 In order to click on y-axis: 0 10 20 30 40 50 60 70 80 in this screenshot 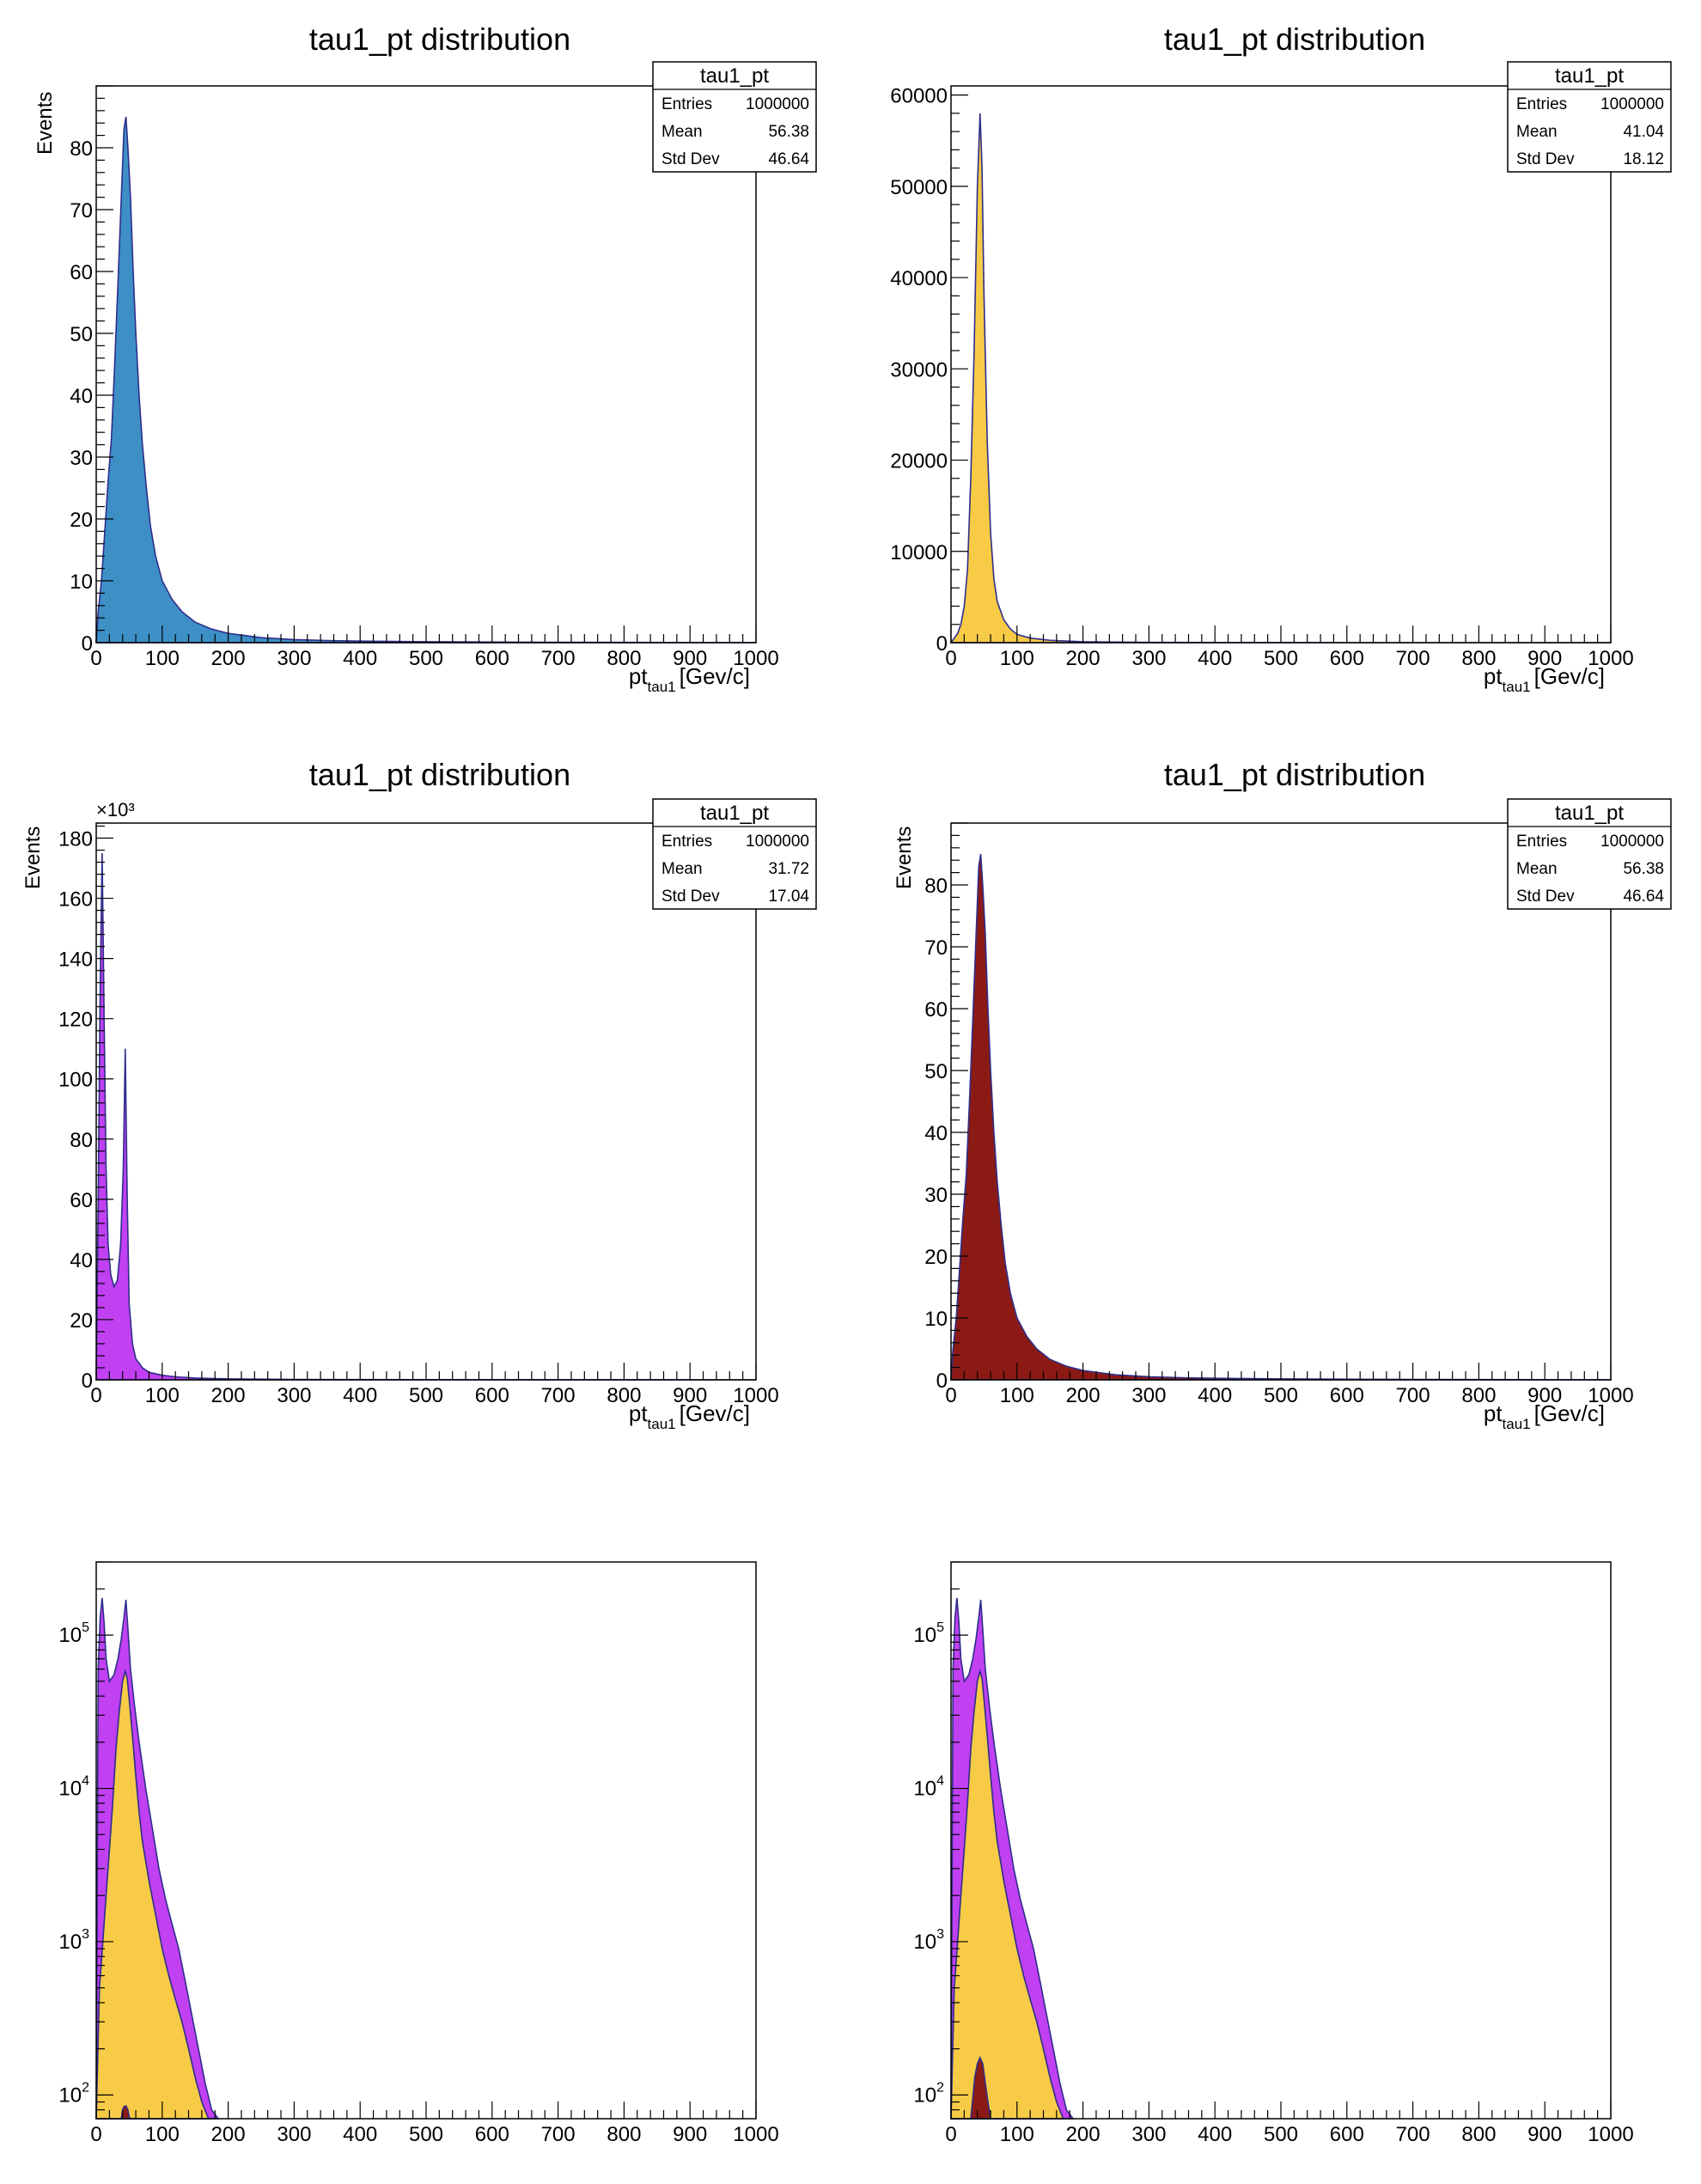, I will do `click(91, 370)`.